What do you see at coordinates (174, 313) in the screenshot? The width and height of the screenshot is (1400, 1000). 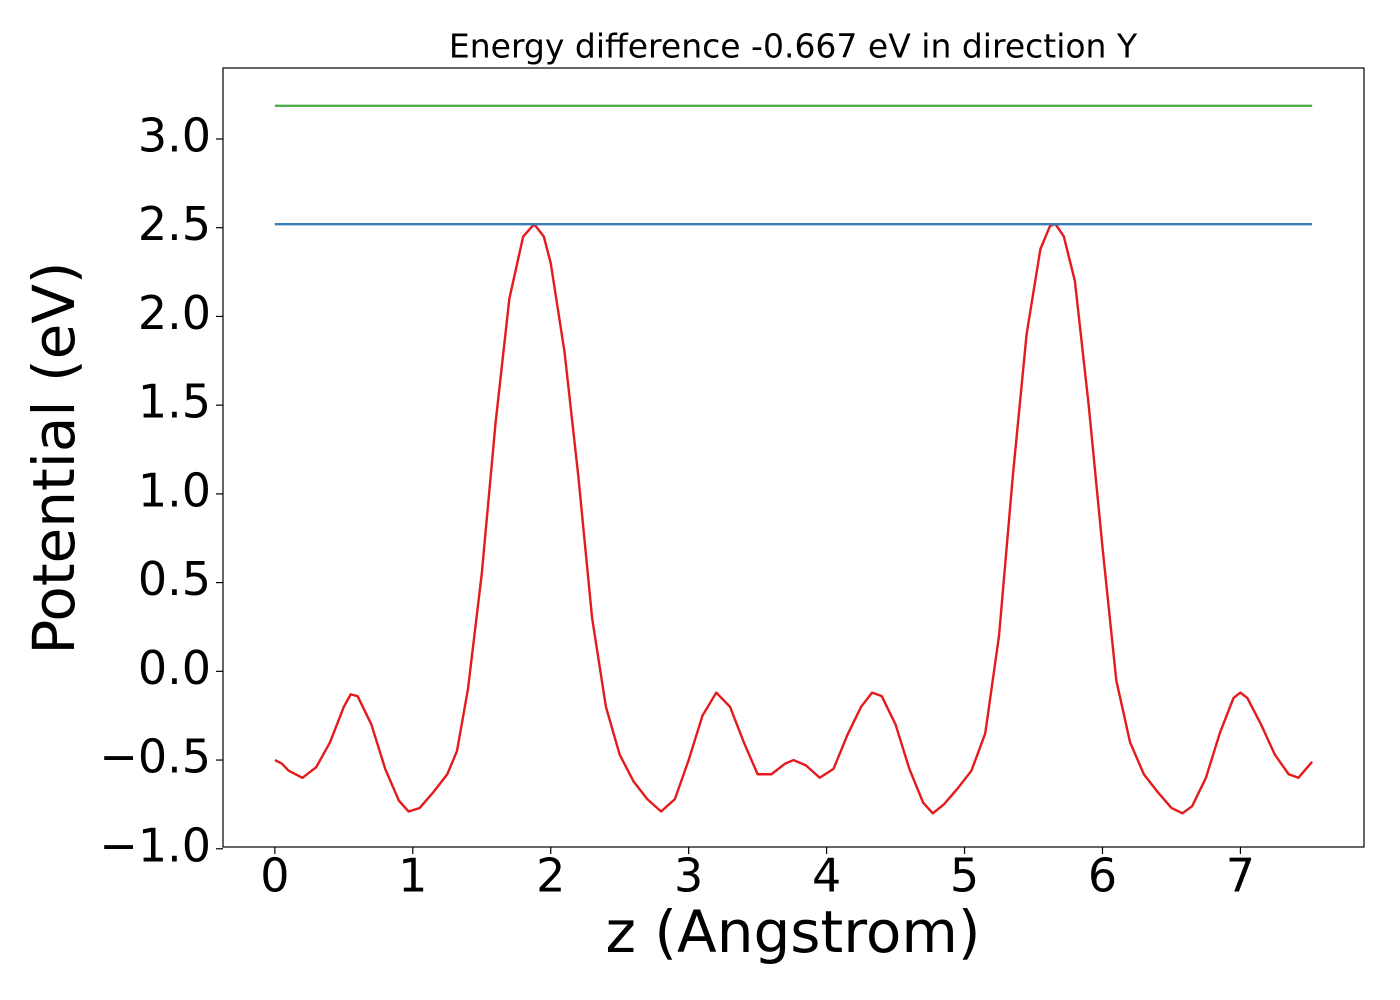 I see `y-tick-label: 2.0` at bounding box center [174, 313].